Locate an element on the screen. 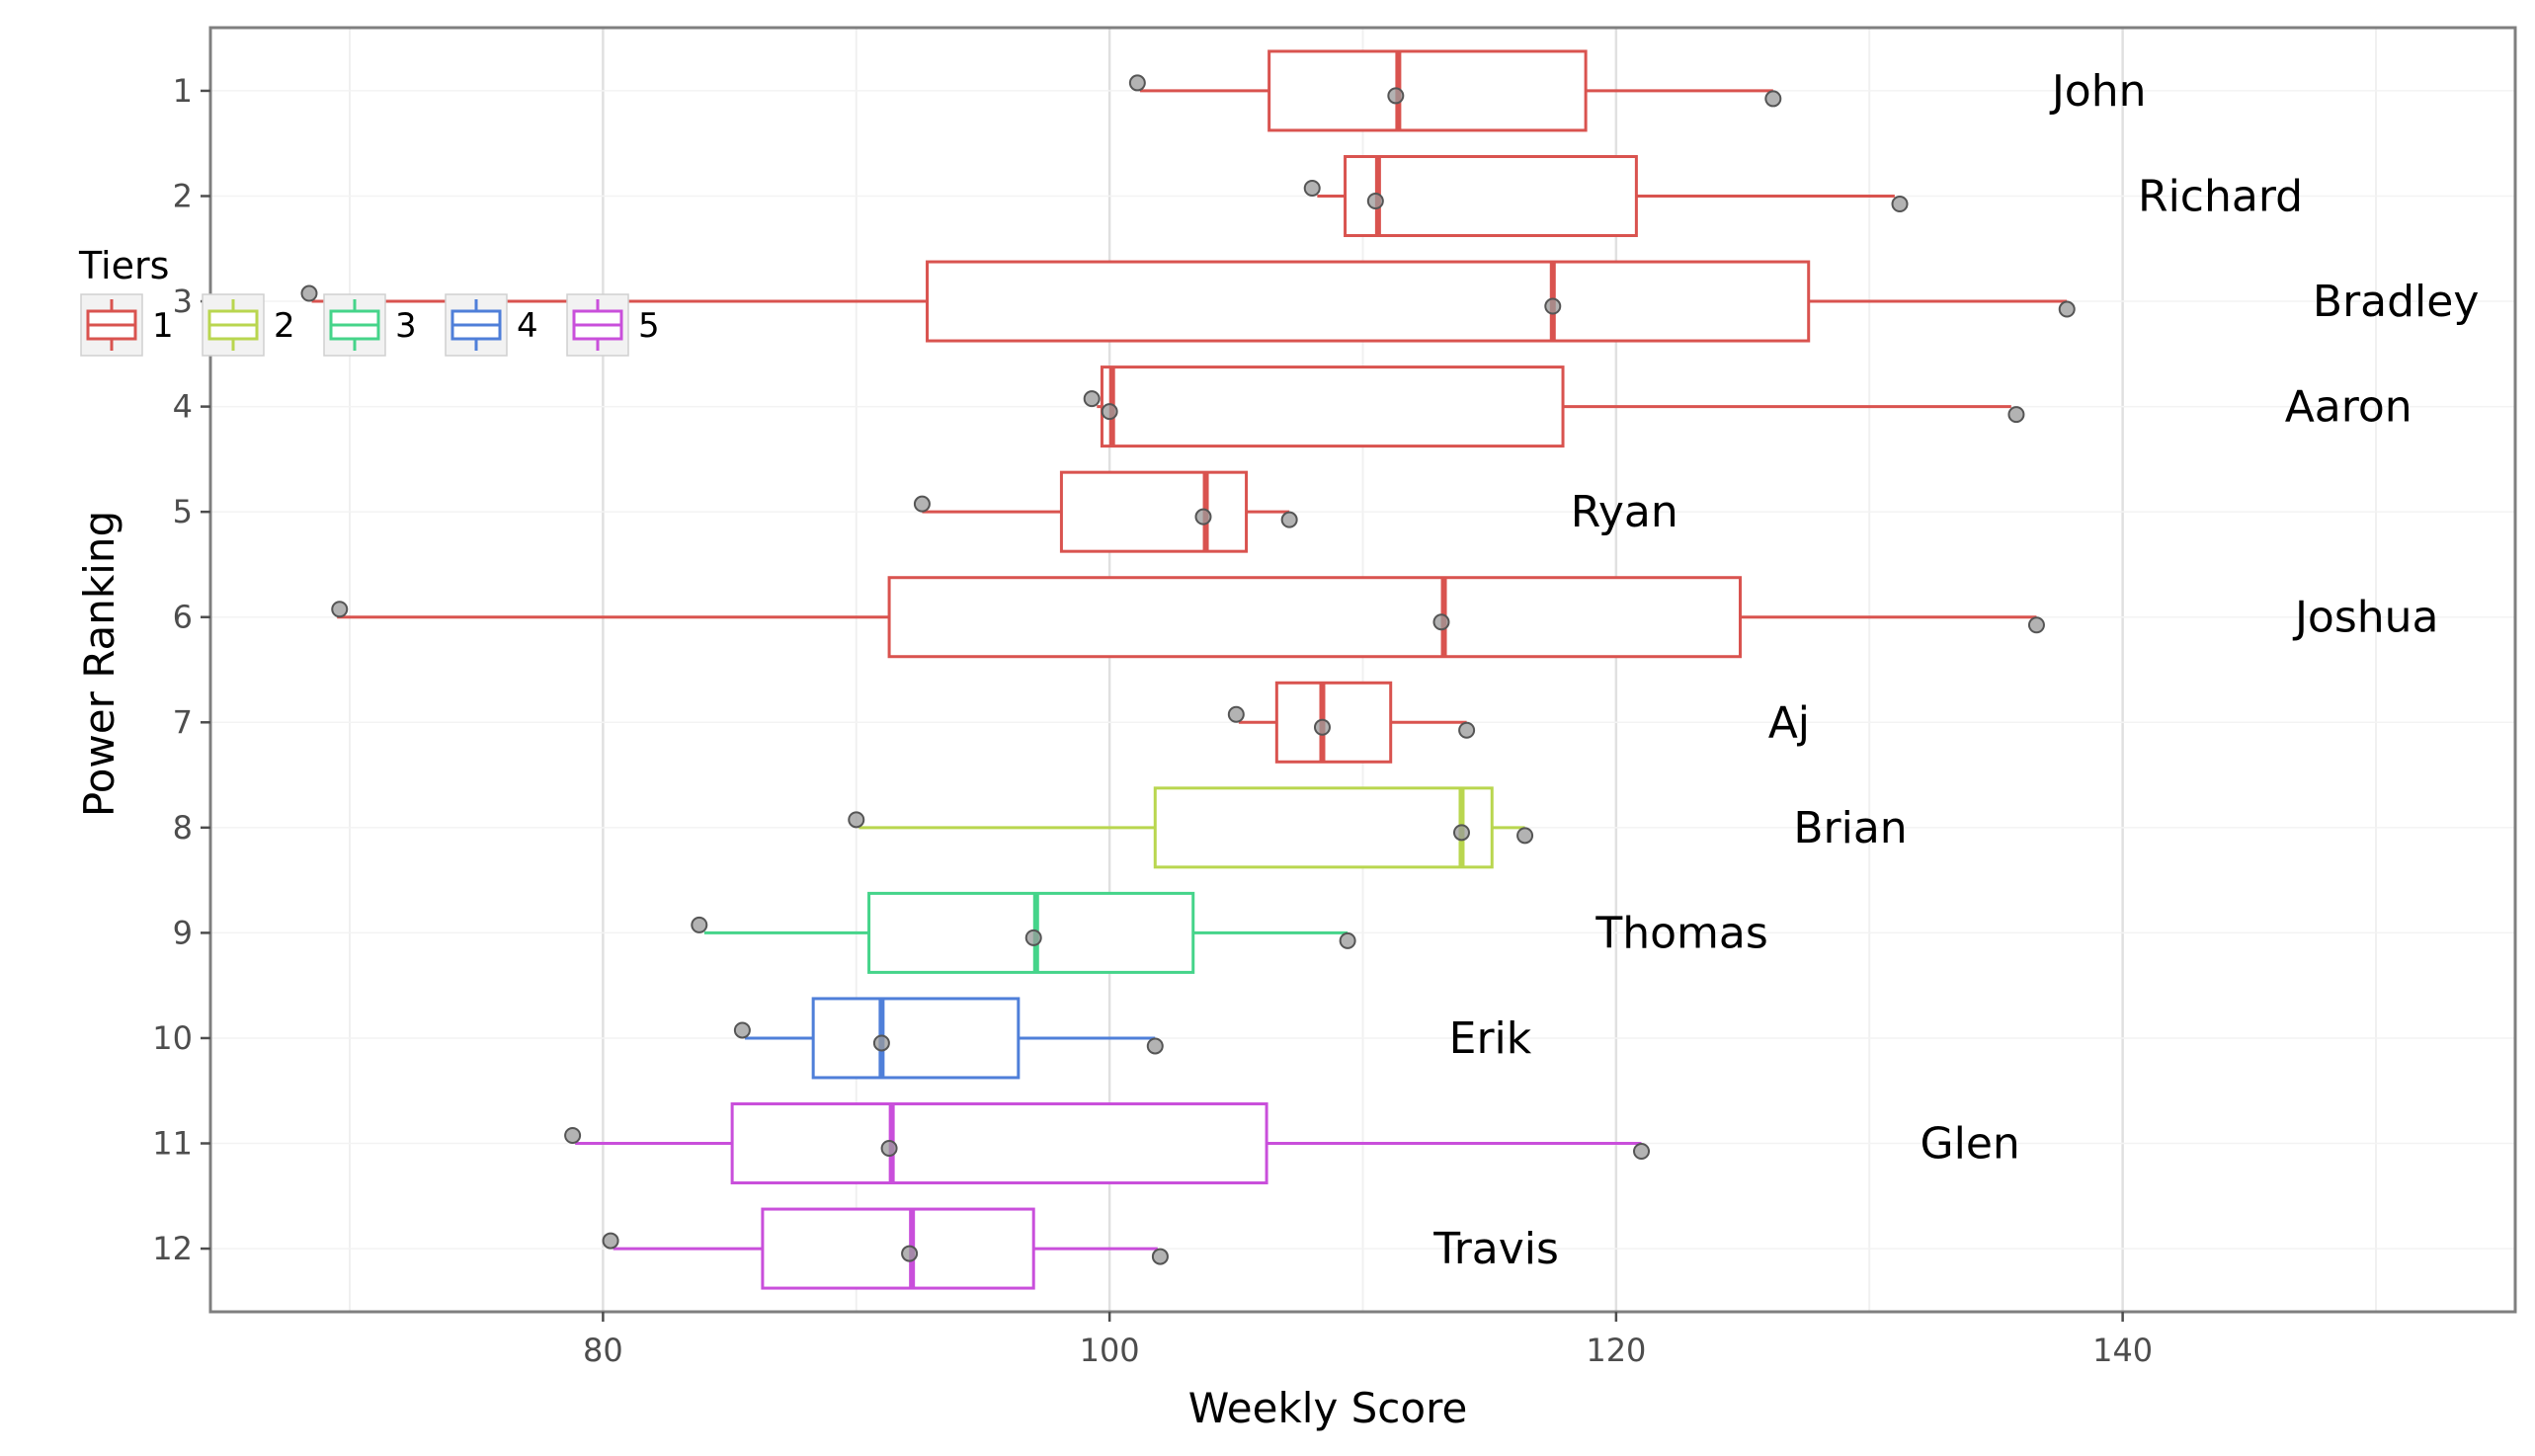 The width and height of the screenshot is (2535, 1456). legend: Tiers 1 2 3 4 5 is located at coordinates (369, 300).